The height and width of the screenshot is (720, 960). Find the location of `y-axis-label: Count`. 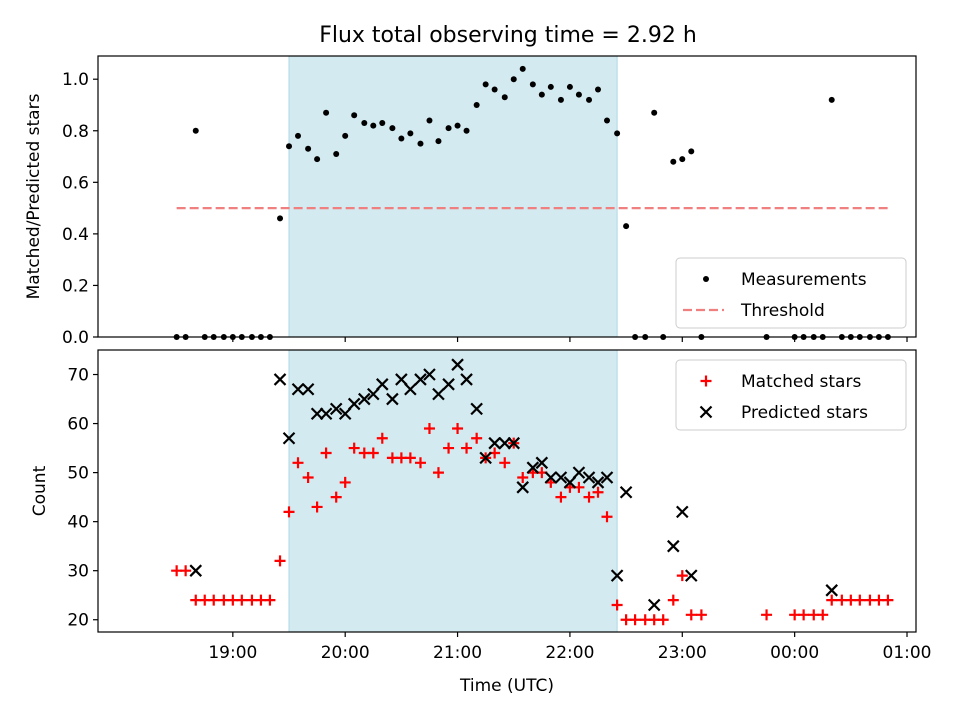

y-axis-label: Count is located at coordinates (40, 490).